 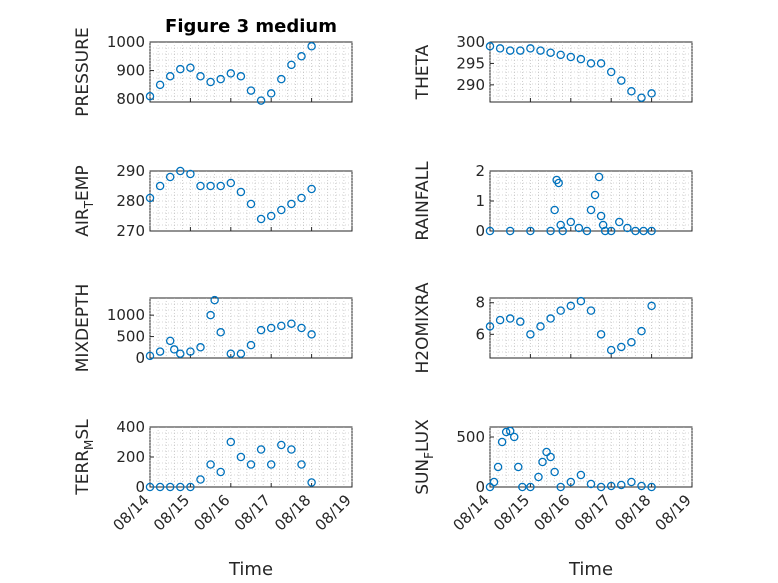 I want to click on y-tick-label: 280, so click(x=130, y=201).